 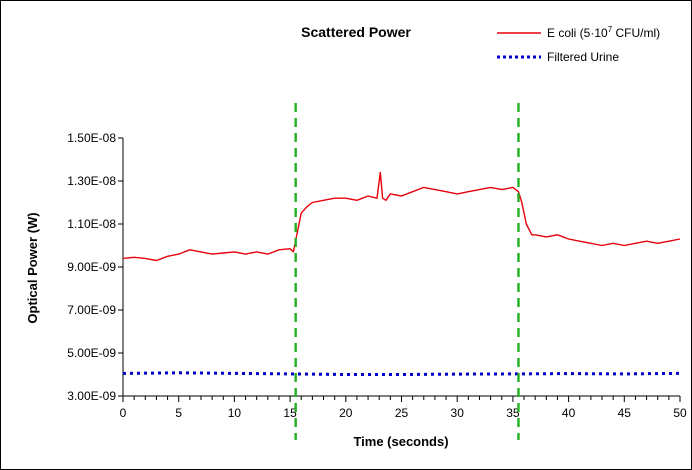 What do you see at coordinates (91, 138) in the screenshot?
I see `y-tick-label: 1.50E-08` at bounding box center [91, 138].